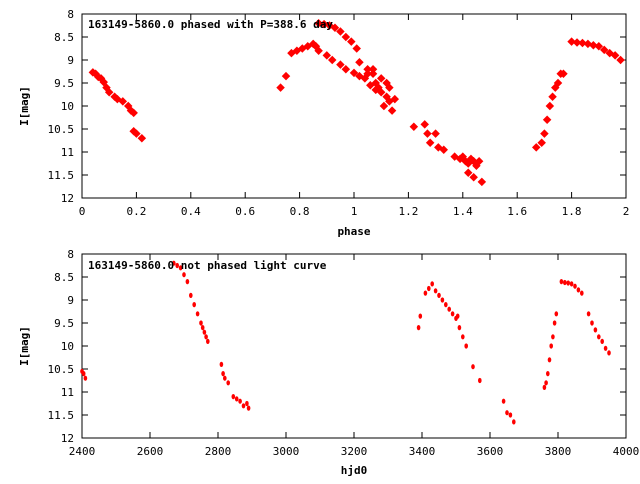 The width and height of the screenshot is (640, 484). Describe the element at coordinates (558, 451) in the screenshot. I see `x-tick-label: 3800` at that location.